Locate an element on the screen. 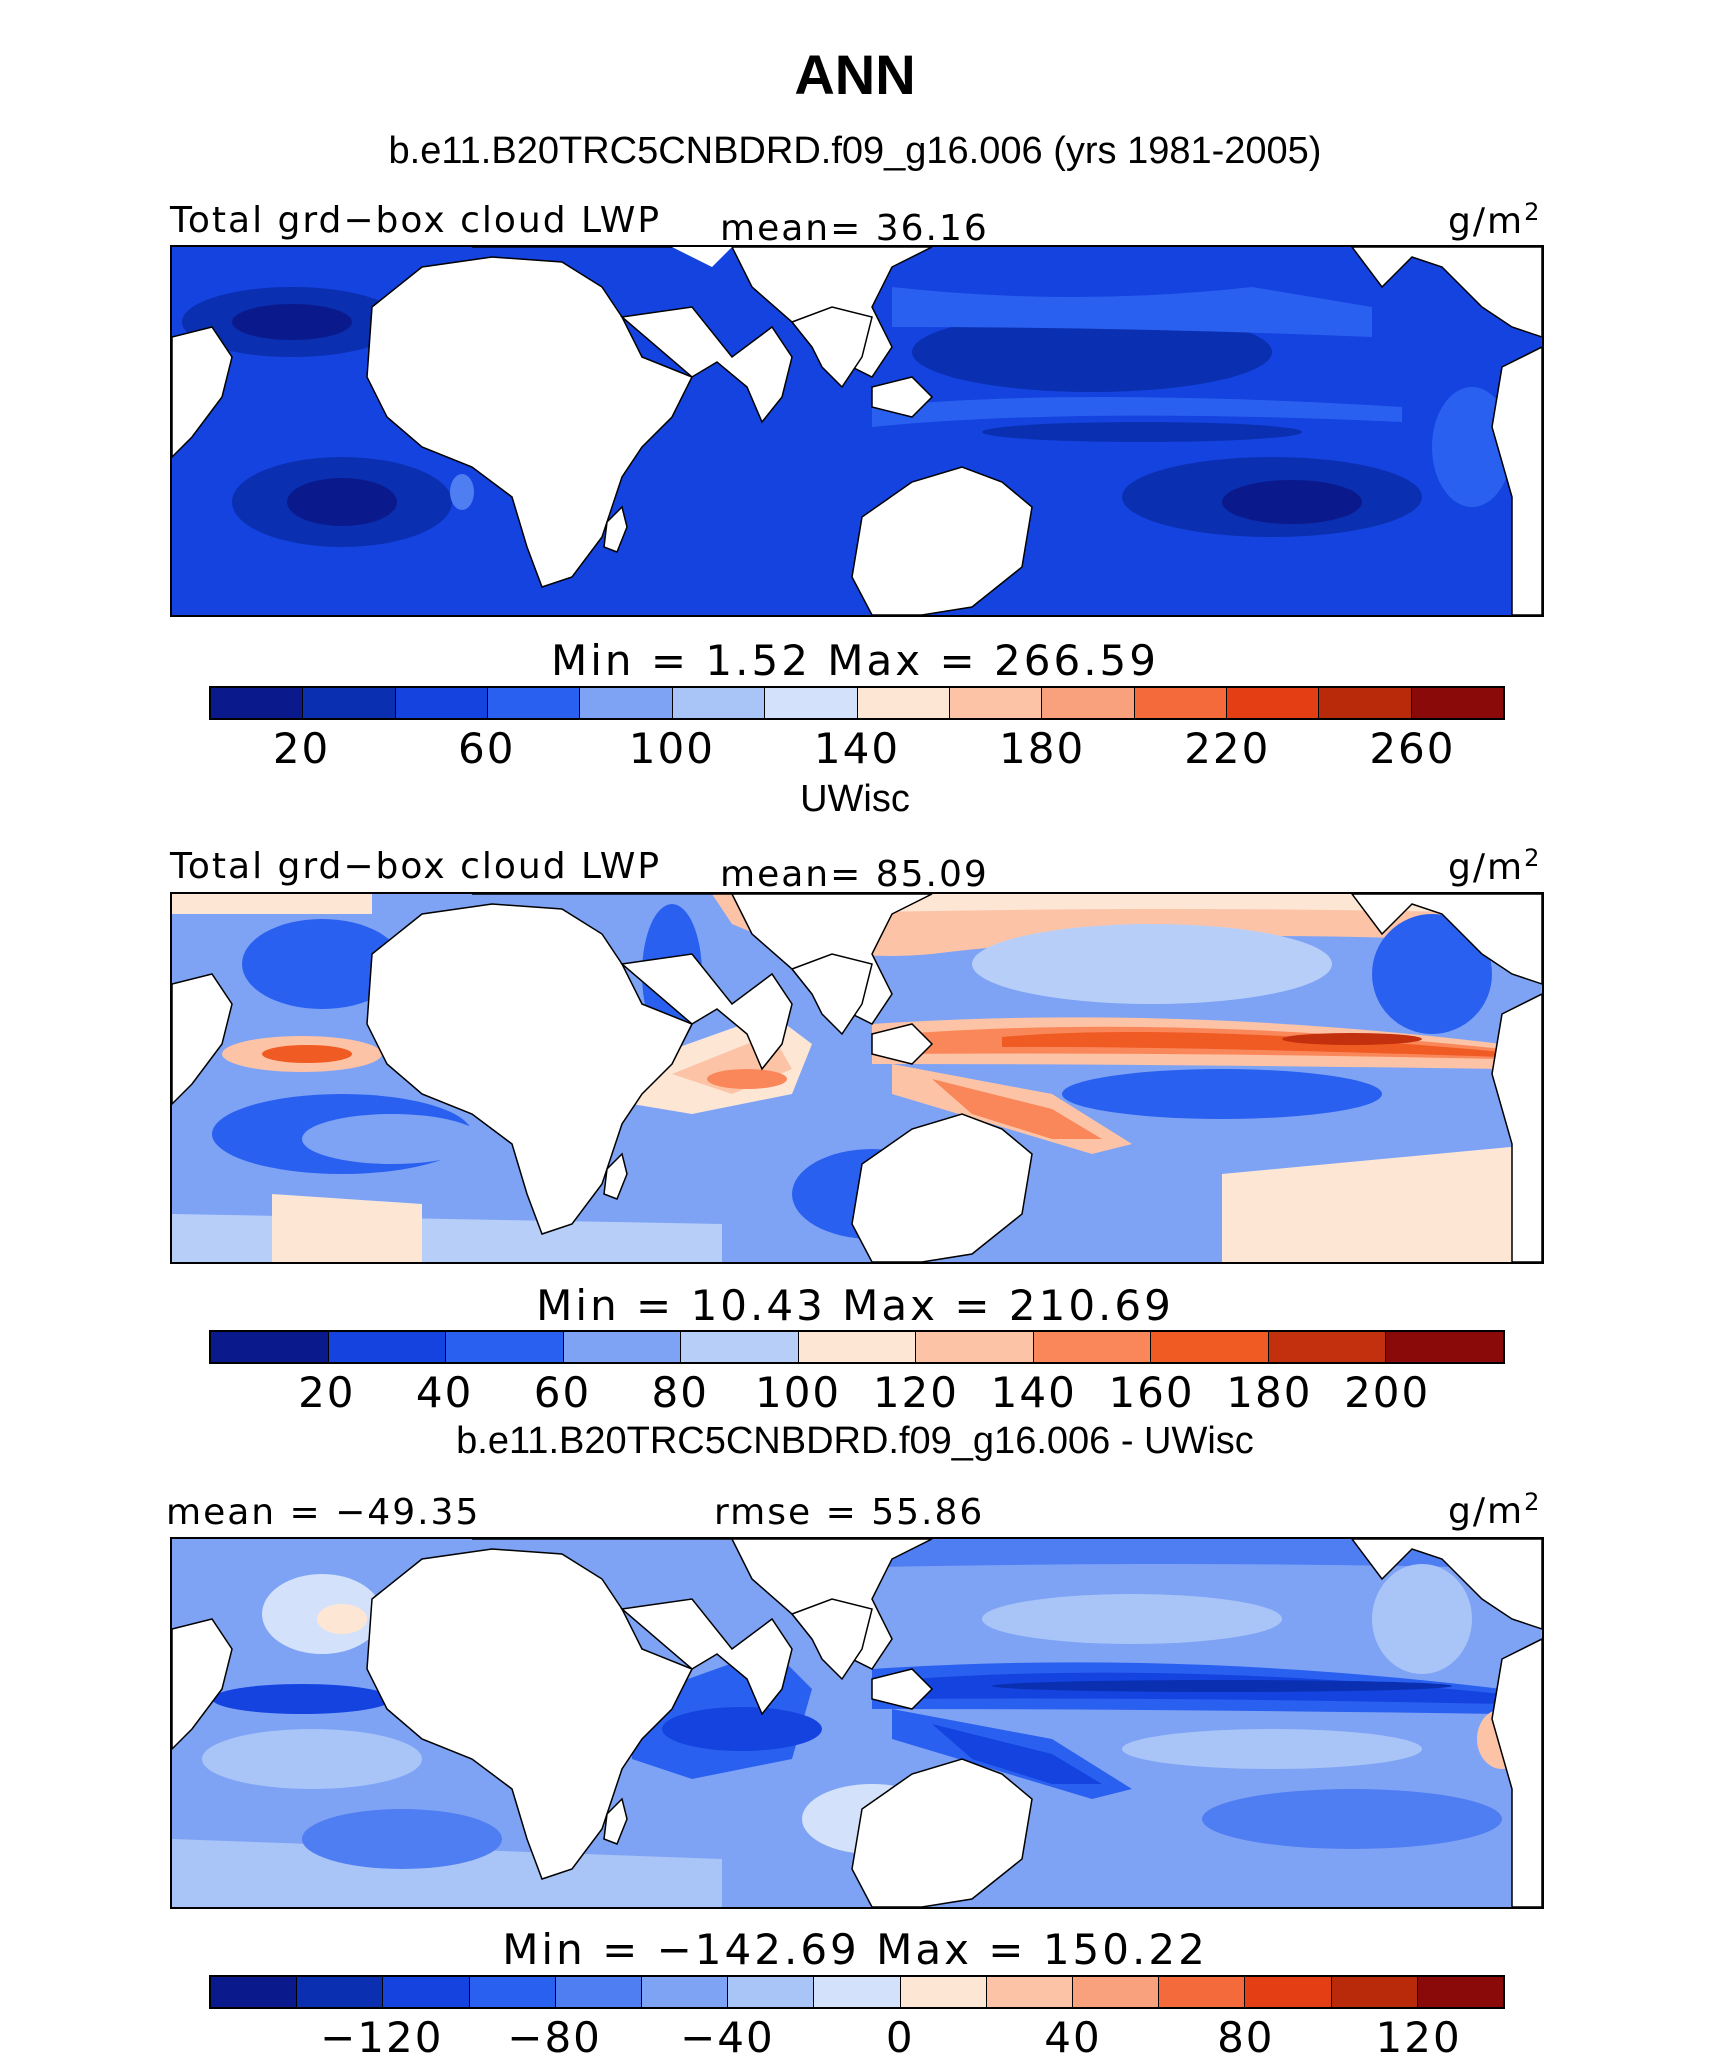  colorbar-tick-label: 200 is located at coordinates (1387, 1392).